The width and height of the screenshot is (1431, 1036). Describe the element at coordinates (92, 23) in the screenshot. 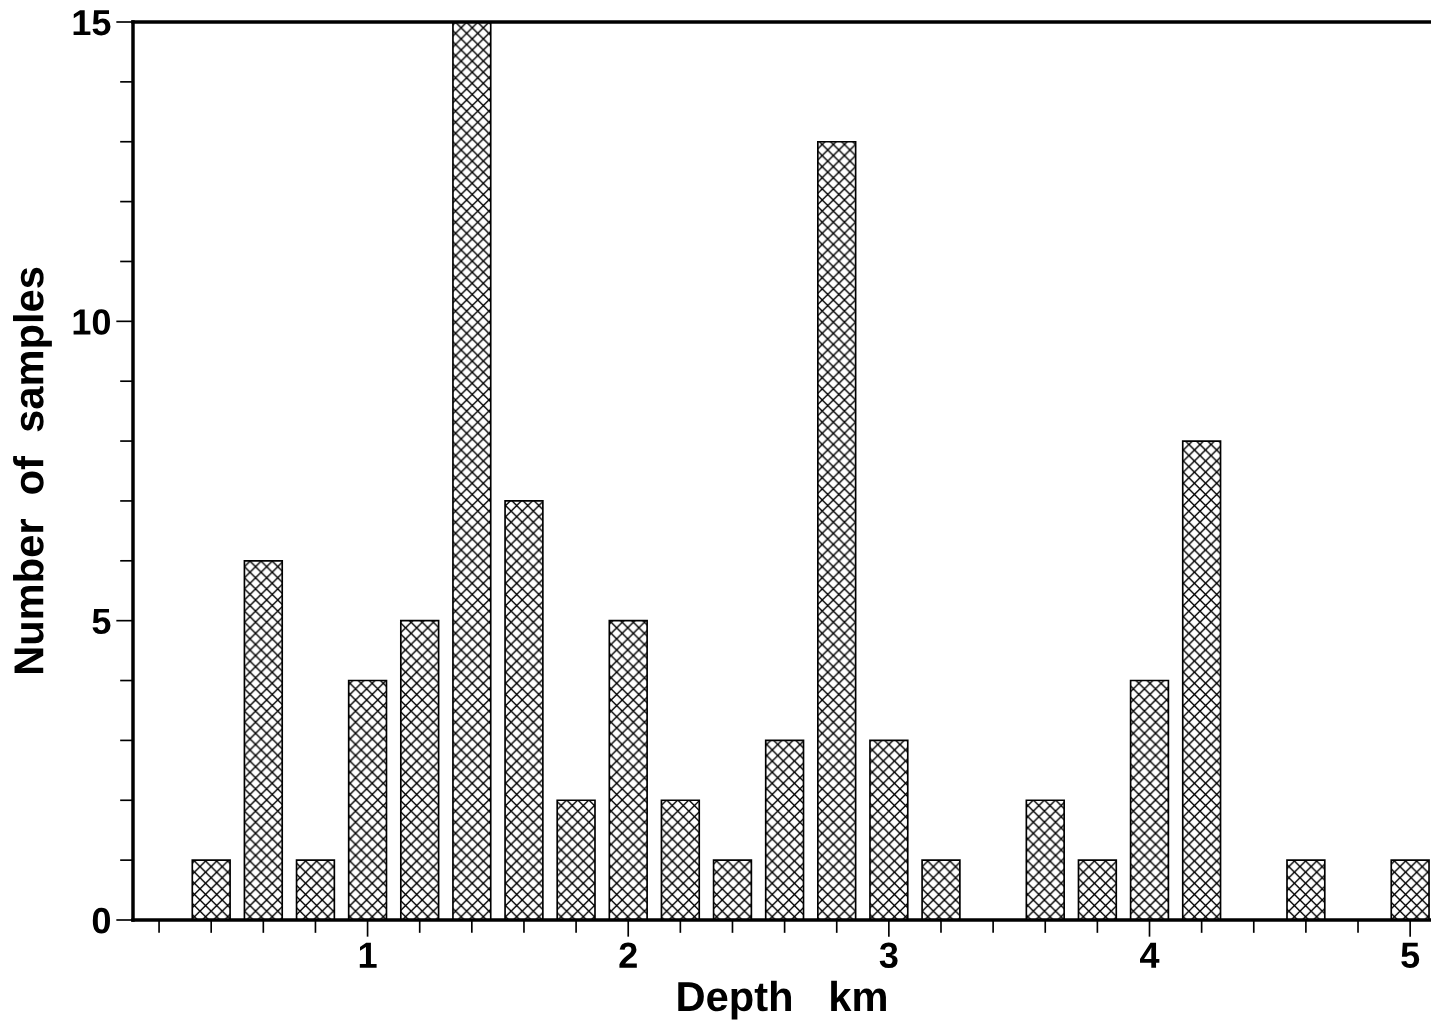

I see `y-tick-label: 15` at that location.